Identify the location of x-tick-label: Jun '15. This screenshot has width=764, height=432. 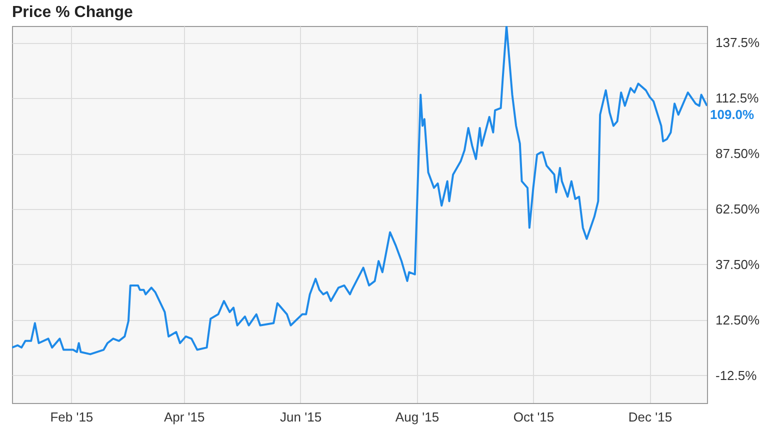
(301, 417).